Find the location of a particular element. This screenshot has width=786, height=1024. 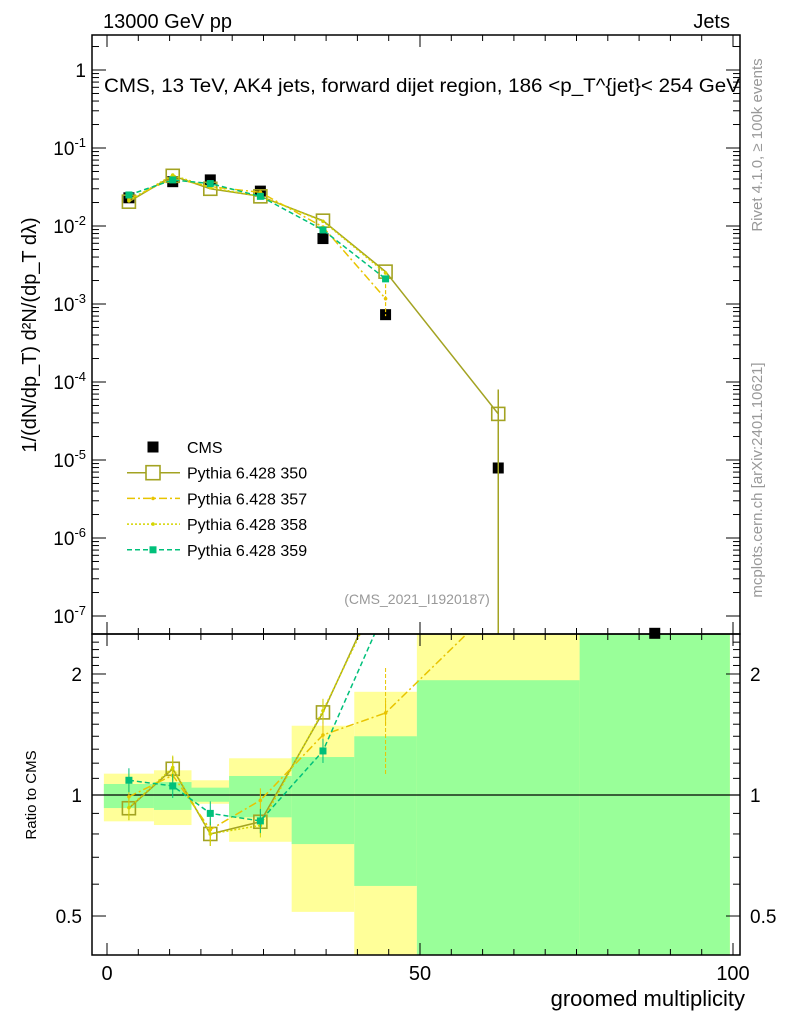

ratio-y-tick-label-right: 1 is located at coordinates (755, 796).